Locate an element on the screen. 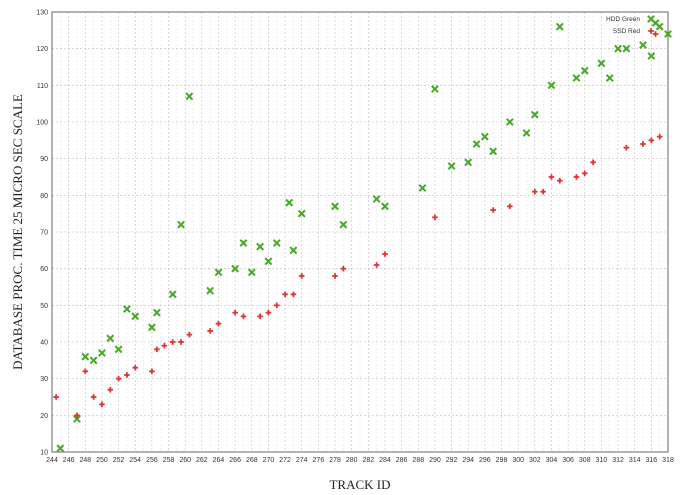 The height and width of the screenshot is (495, 688). x-tick-label: 290 is located at coordinates (435, 460).